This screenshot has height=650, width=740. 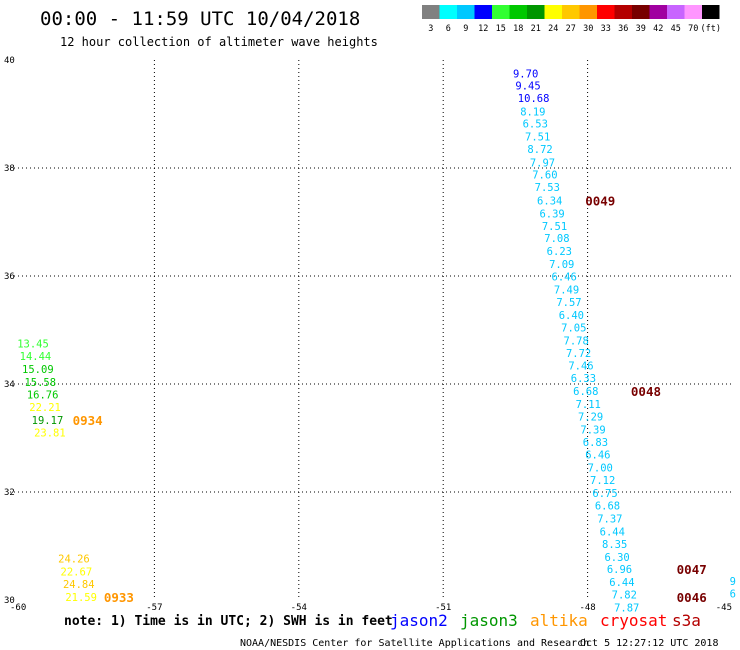 I want to click on legend-item-s3a: s3a, so click(x=686, y=620).